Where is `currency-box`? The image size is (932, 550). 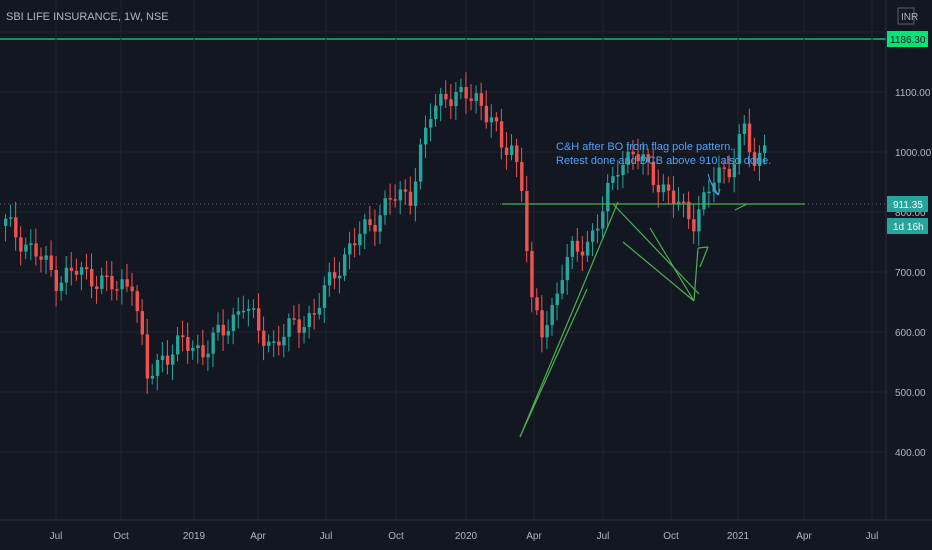 currency-box is located at coordinates (906, 16).